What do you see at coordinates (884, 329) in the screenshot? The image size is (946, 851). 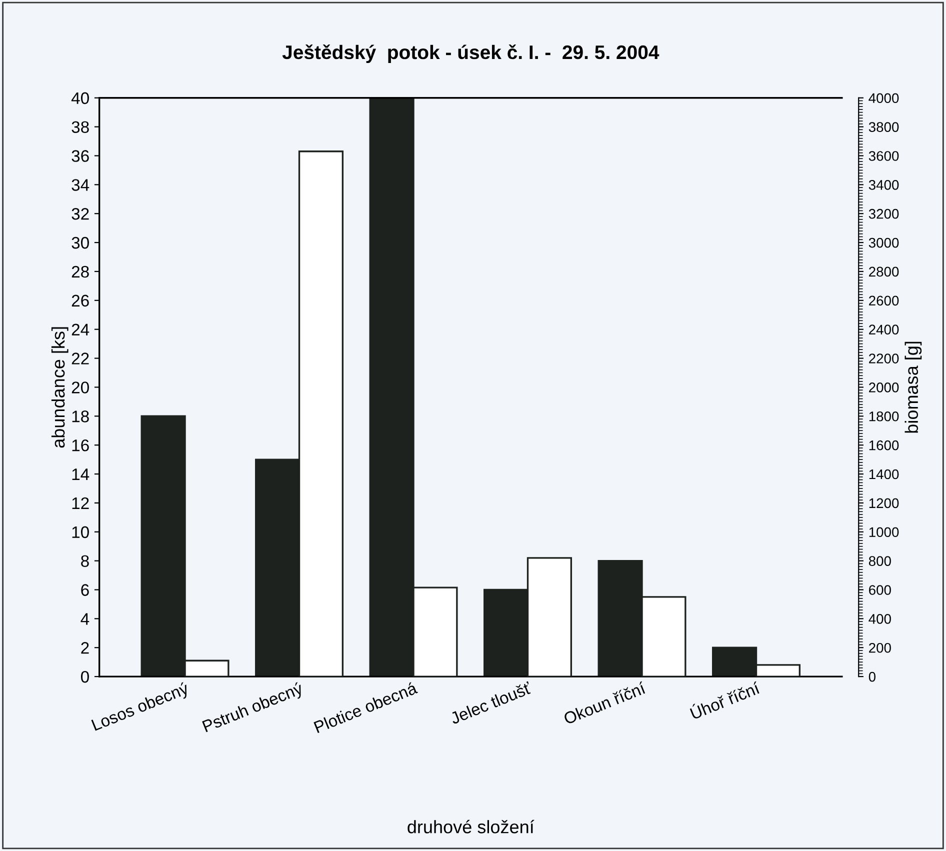 I see `y2-tick-label: 2400` at bounding box center [884, 329].